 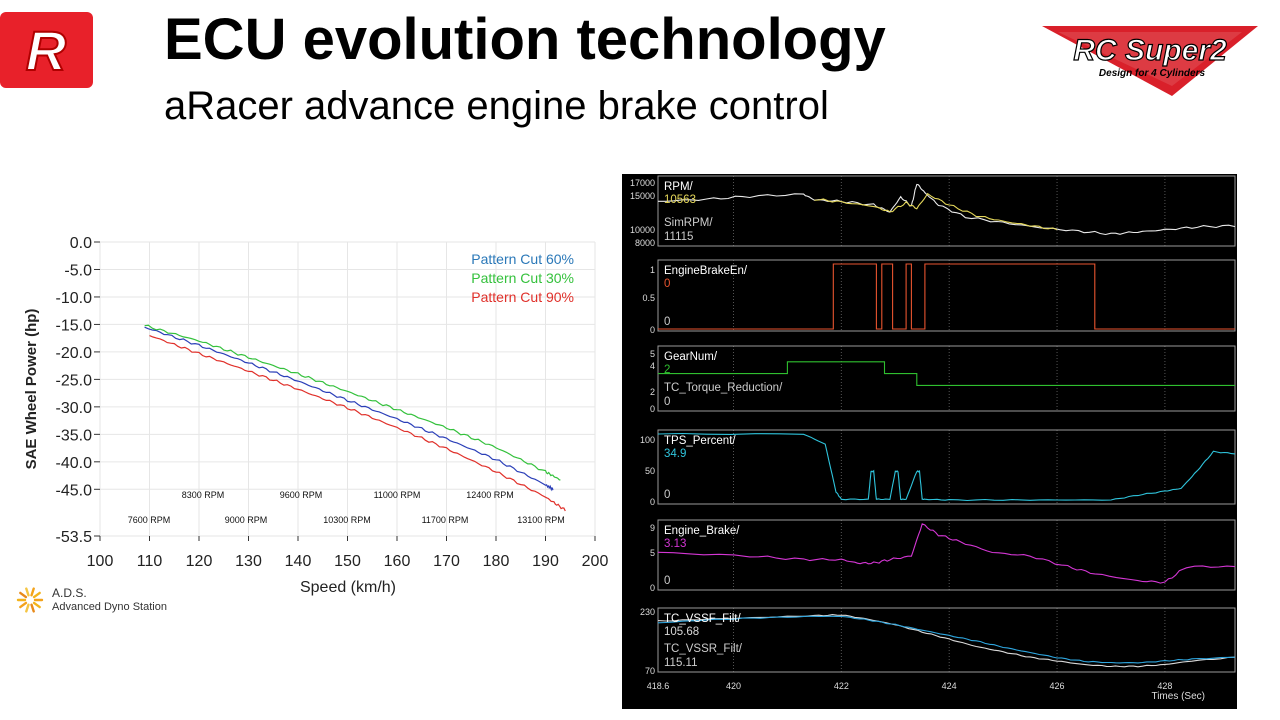 I want to click on y-tick-label: 0.0, so click(x=81, y=243).